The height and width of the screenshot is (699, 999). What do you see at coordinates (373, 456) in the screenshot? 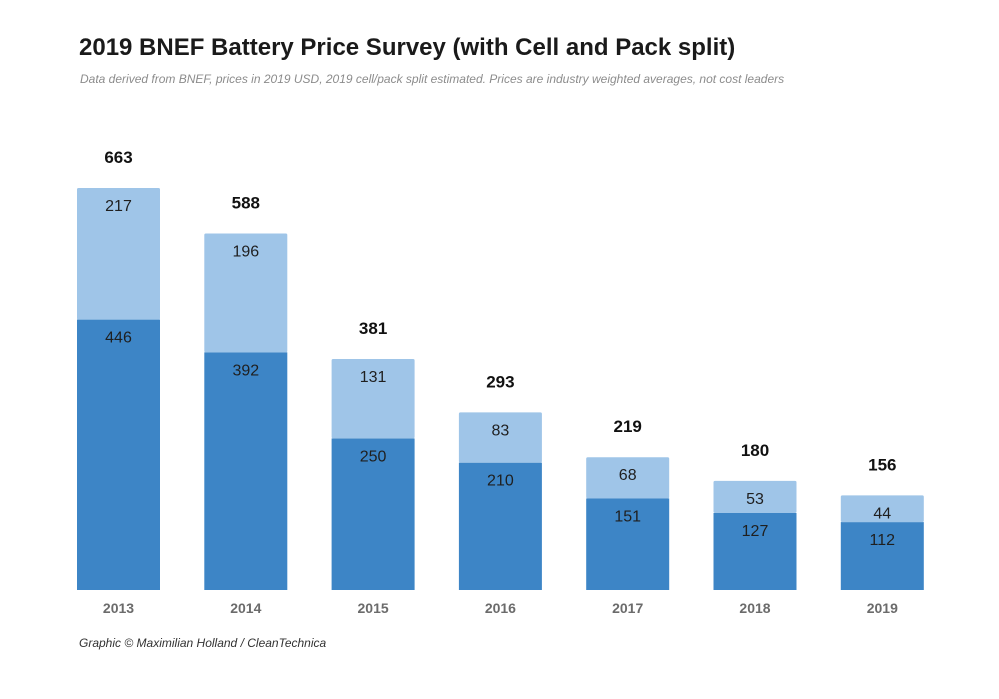
I see `segment-value-label: 250` at bounding box center [373, 456].